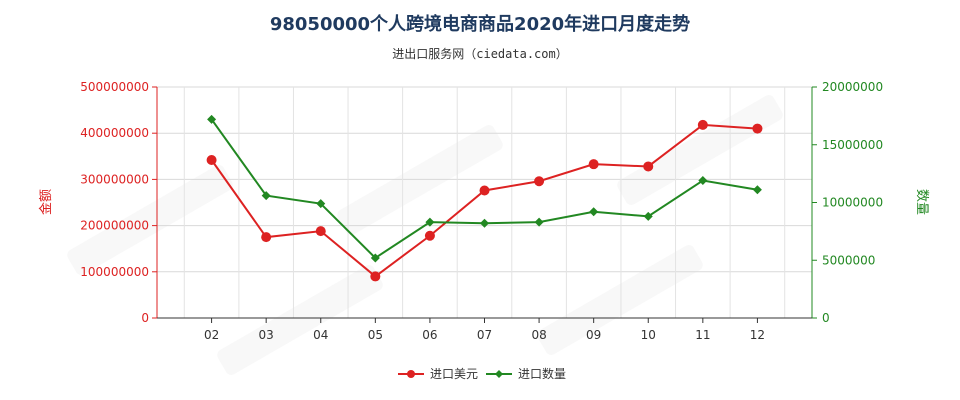 The height and width of the screenshot is (400, 960). Describe the element at coordinates (702, 335) in the screenshot. I see `x-tick-label: 11` at that location.